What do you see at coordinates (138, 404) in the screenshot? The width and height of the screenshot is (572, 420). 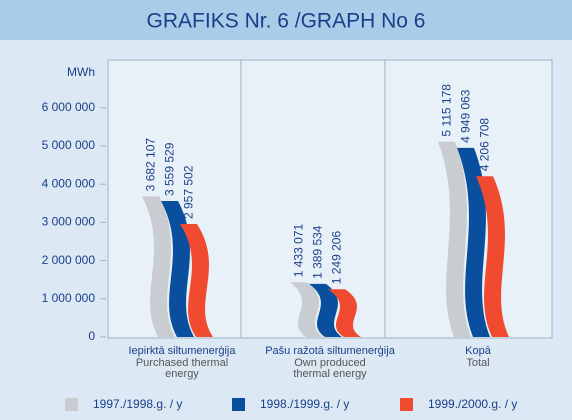 I see `legend-label: 1997./1998.g. / y` at bounding box center [138, 404].